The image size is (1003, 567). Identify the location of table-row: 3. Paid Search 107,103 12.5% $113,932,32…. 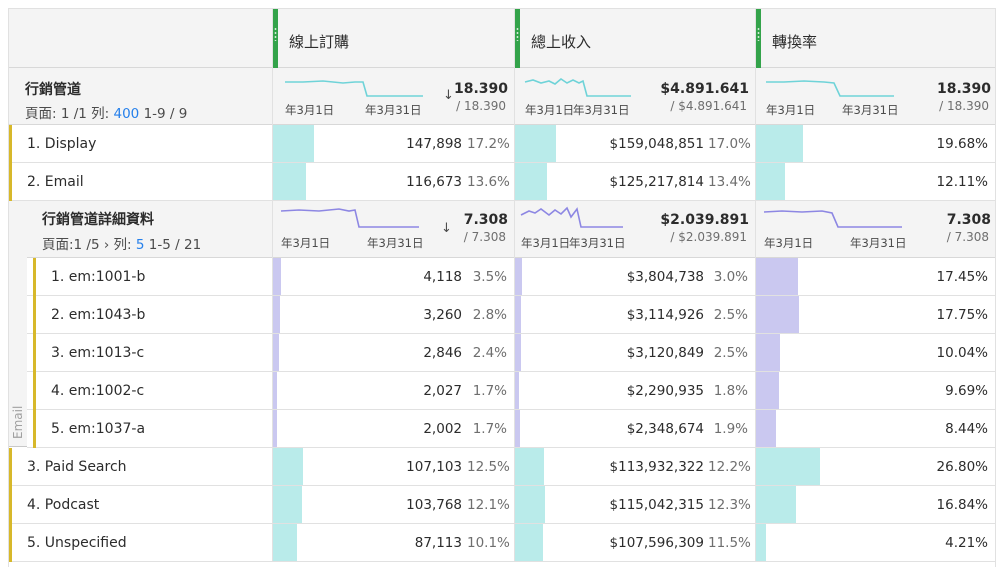
(502, 467).